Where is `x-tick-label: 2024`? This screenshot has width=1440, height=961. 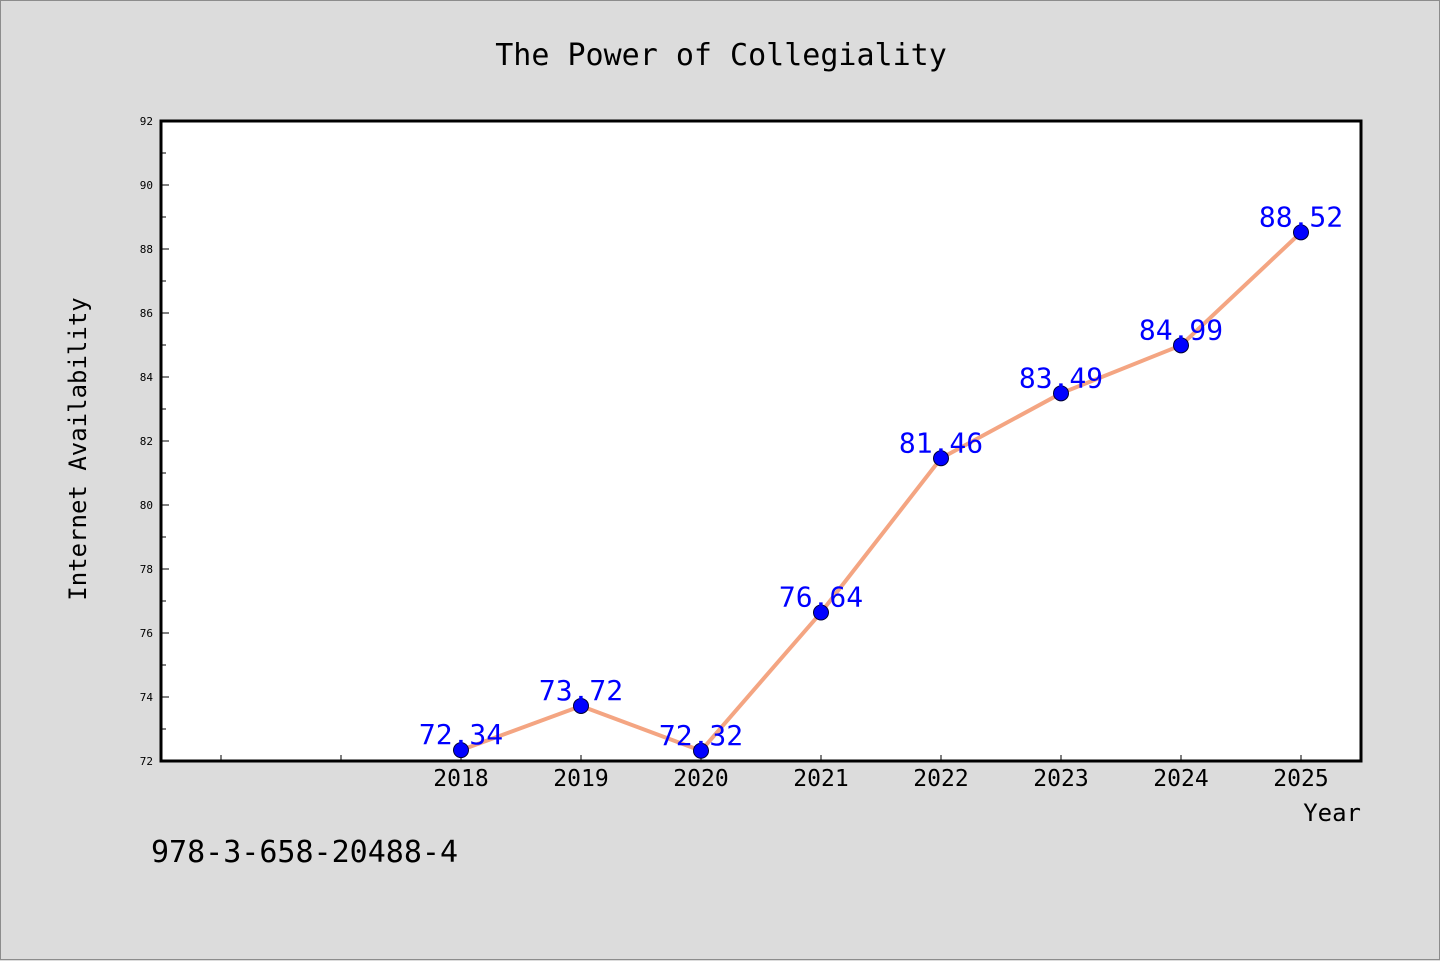
x-tick-label: 2024 is located at coordinates (1180, 779).